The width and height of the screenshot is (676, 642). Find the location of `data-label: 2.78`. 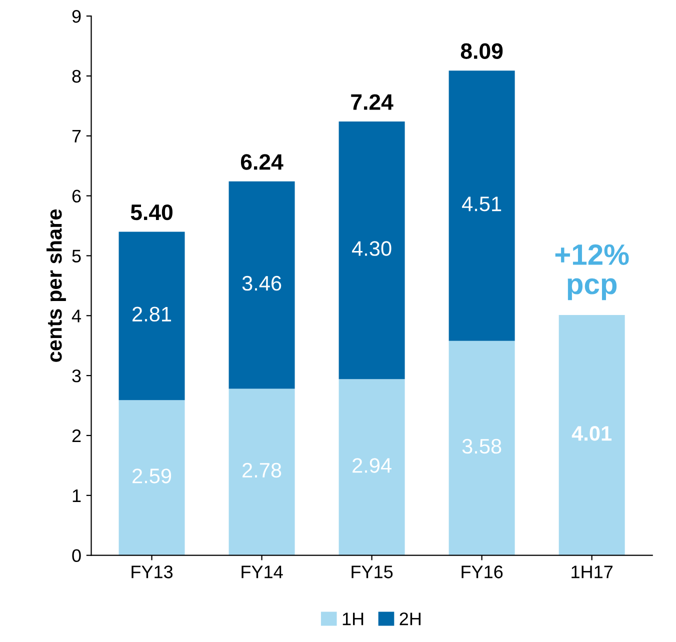

data-label: 2.78 is located at coordinates (262, 470).